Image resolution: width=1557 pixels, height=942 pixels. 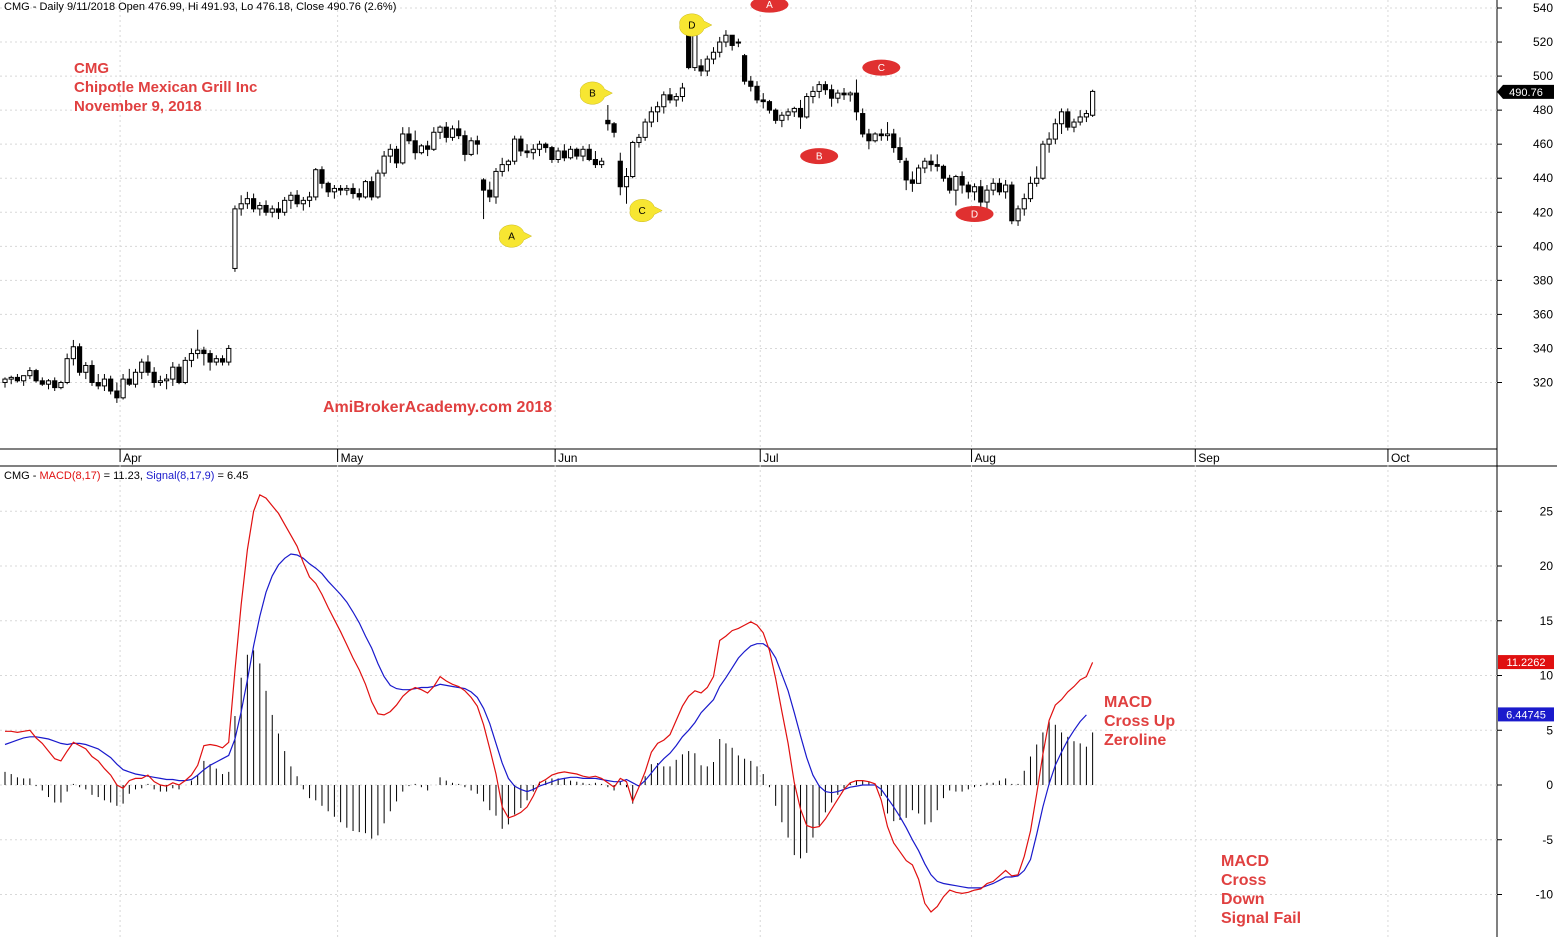 What do you see at coordinates (438, 407) in the screenshot?
I see `watermark: AmiBrokerAcademy.com 2018` at bounding box center [438, 407].